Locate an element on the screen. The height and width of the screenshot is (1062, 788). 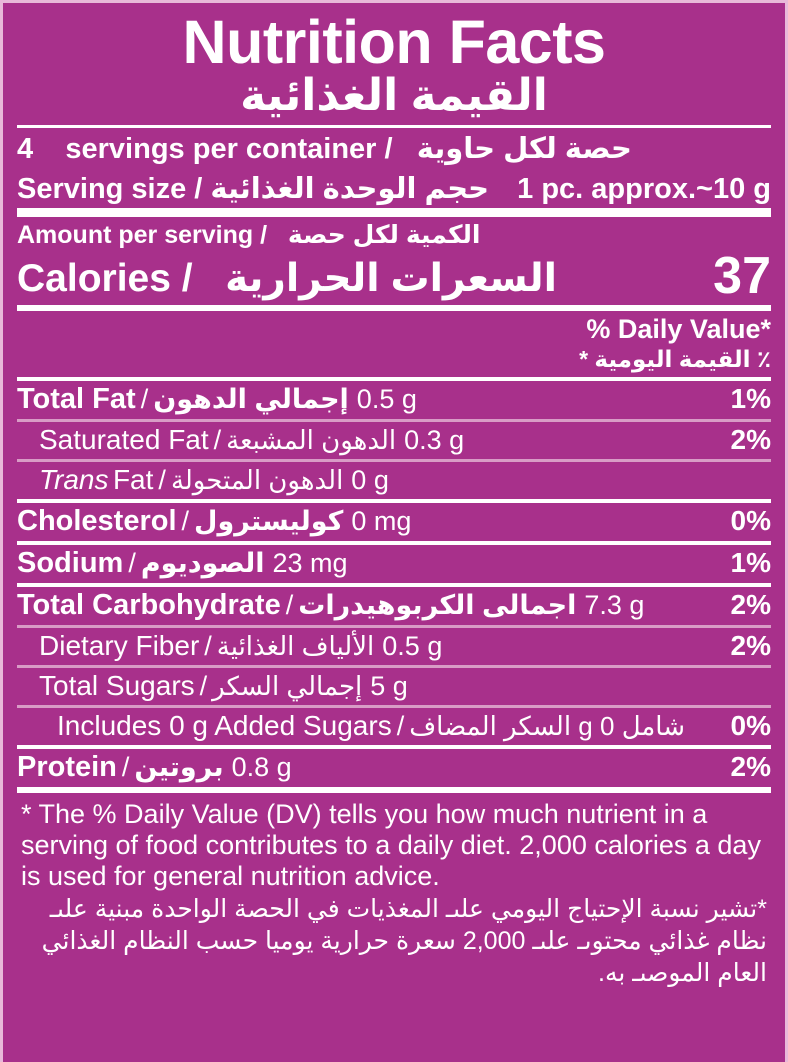
title-english: Nutrition Facts is located at coordinates (394, 42).